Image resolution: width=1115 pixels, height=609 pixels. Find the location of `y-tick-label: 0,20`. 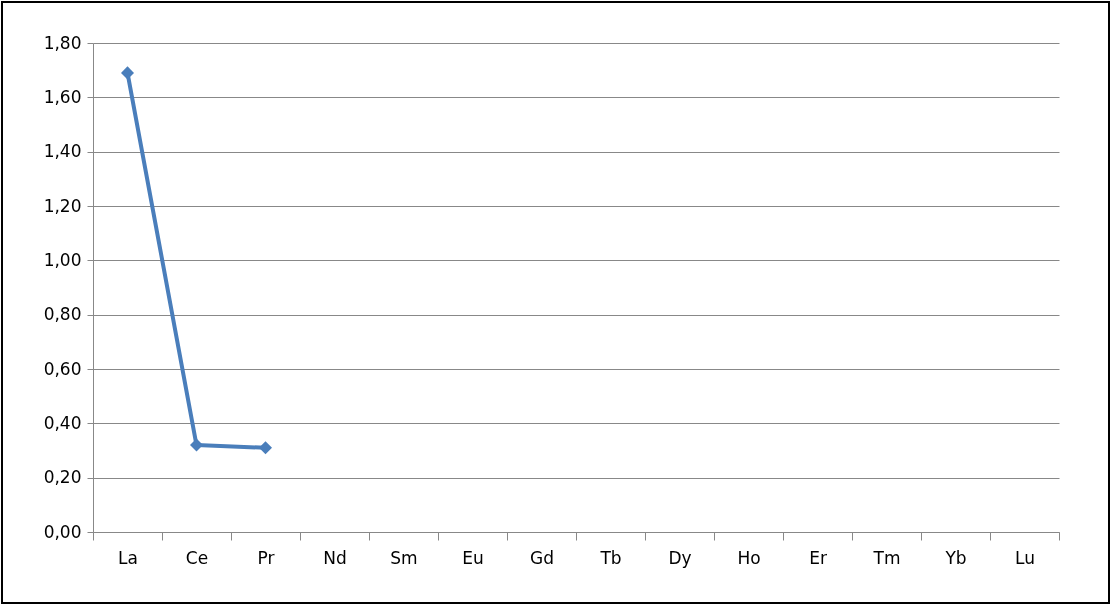

y-tick-label: 0,20 is located at coordinates (62, 477).